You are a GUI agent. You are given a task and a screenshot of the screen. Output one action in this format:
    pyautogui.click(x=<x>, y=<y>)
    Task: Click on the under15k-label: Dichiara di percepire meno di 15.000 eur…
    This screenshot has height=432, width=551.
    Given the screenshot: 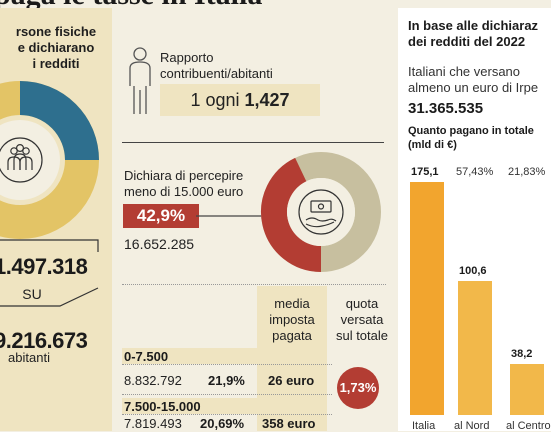 What is the action you would take?
    pyautogui.click(x=183, y=184)
    